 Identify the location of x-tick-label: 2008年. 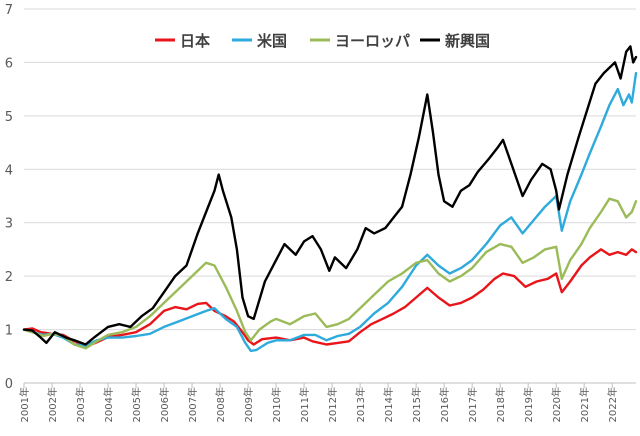
(220, 404).